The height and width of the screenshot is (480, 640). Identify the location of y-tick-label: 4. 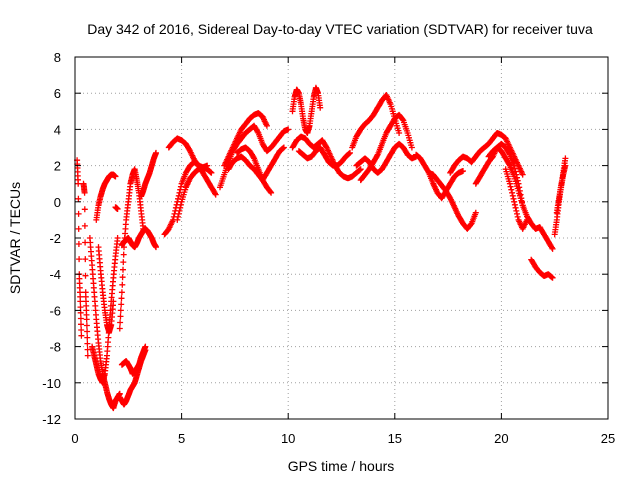
(57, 129).